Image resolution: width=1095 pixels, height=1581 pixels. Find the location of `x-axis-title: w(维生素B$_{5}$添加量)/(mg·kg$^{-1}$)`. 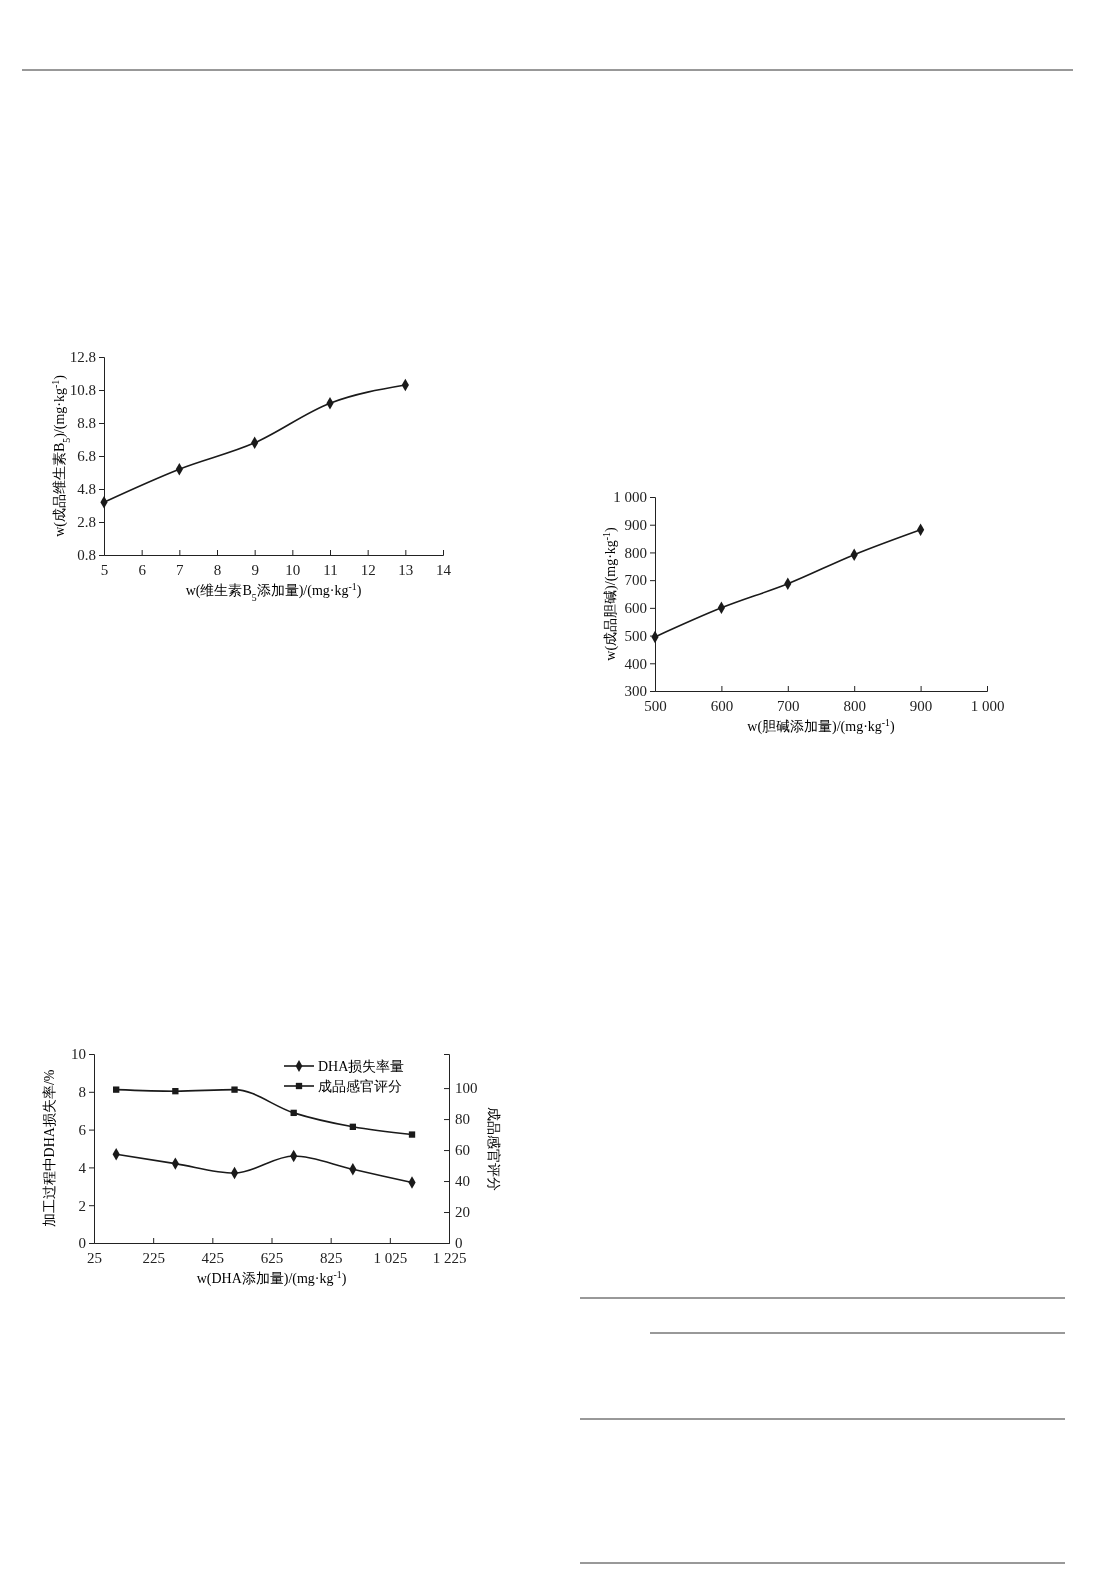

x-axis-title: w(维生素B$_{5}$添加量)/(mg·kg$^{-1}$) is located at coordinates (273, 591).